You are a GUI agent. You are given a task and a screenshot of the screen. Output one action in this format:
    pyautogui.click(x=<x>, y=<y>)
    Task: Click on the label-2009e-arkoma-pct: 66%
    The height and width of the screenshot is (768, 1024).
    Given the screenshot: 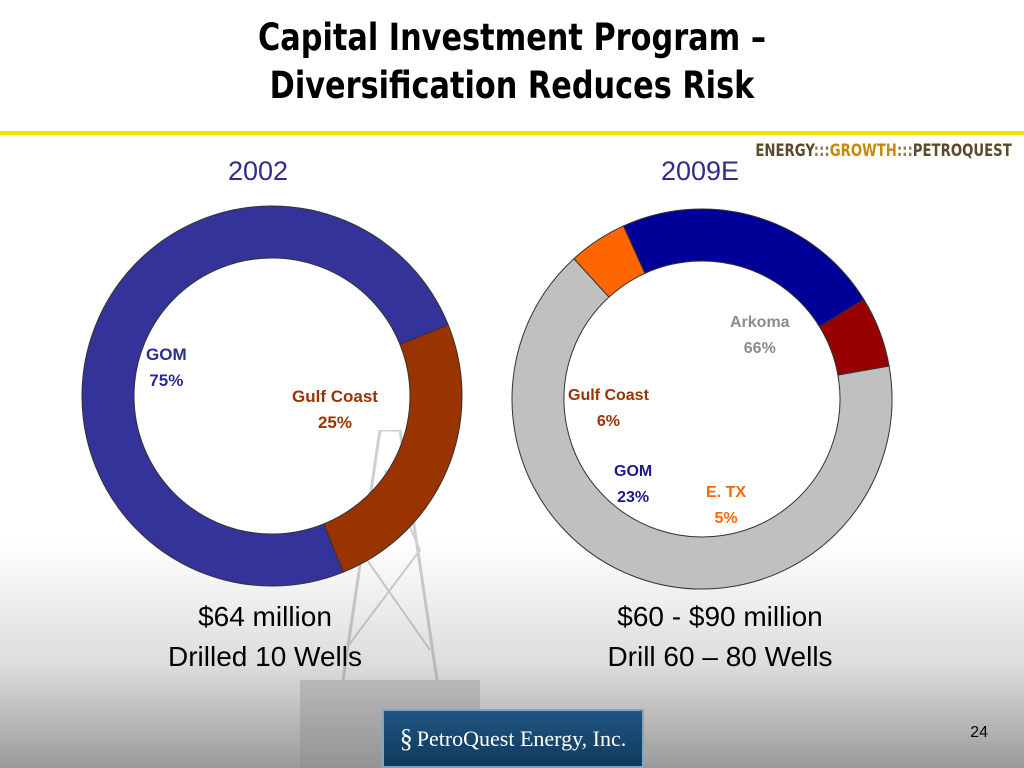 What is the action you would take?
    pyautogui.click(x=759, y=348)
    